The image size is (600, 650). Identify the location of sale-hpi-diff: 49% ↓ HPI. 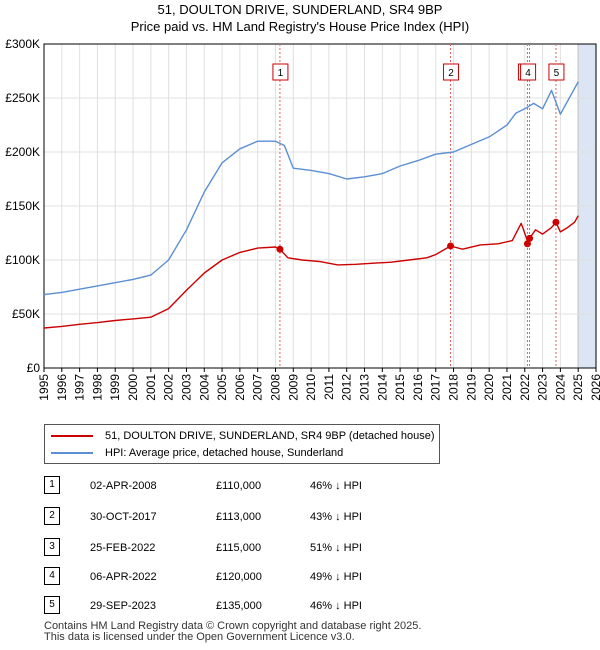
(336, 577).